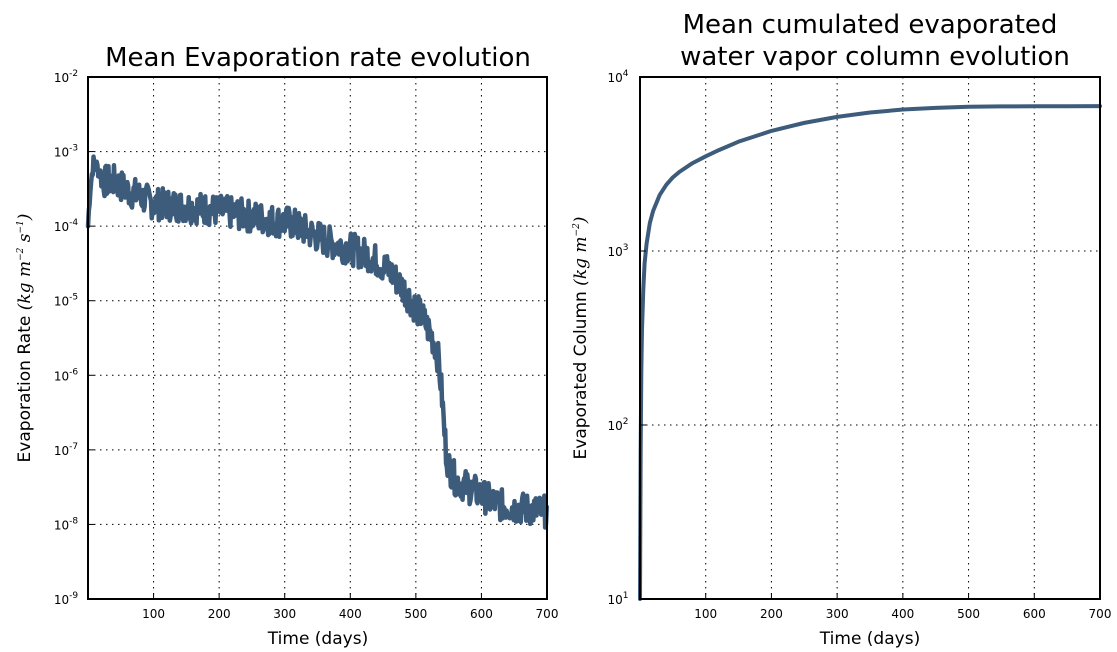 This screenshot has width=1117, height=652. I want to click on left-y-tick-label: 10⁻³, so click(66, 152).